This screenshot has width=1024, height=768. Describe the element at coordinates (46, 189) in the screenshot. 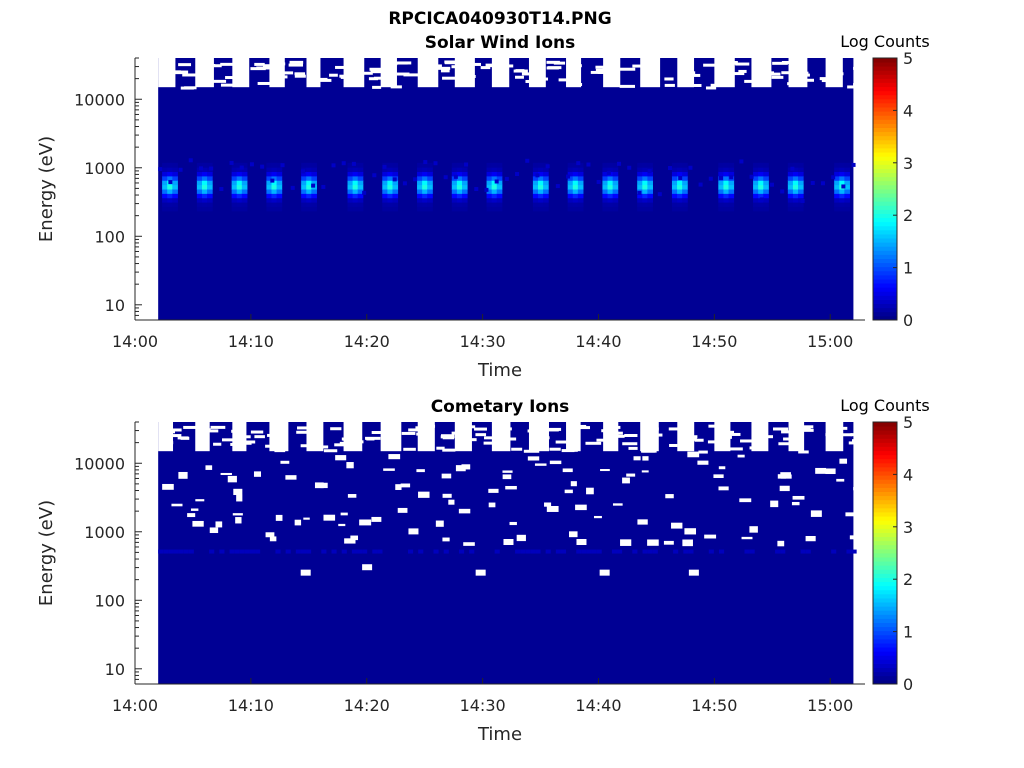

I see `y-axis-label: Energy (eV)` at that location.